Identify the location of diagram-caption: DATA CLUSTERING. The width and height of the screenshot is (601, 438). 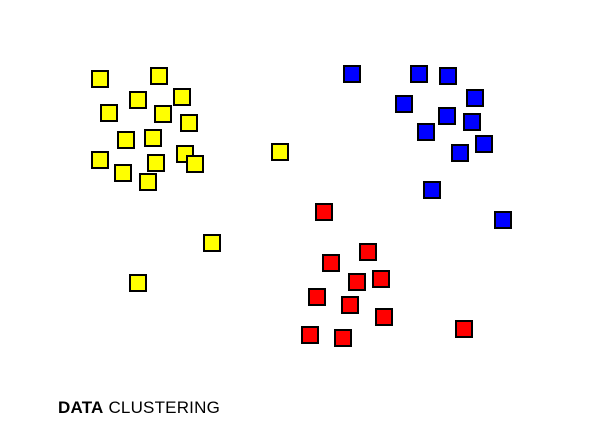
(139, 408).